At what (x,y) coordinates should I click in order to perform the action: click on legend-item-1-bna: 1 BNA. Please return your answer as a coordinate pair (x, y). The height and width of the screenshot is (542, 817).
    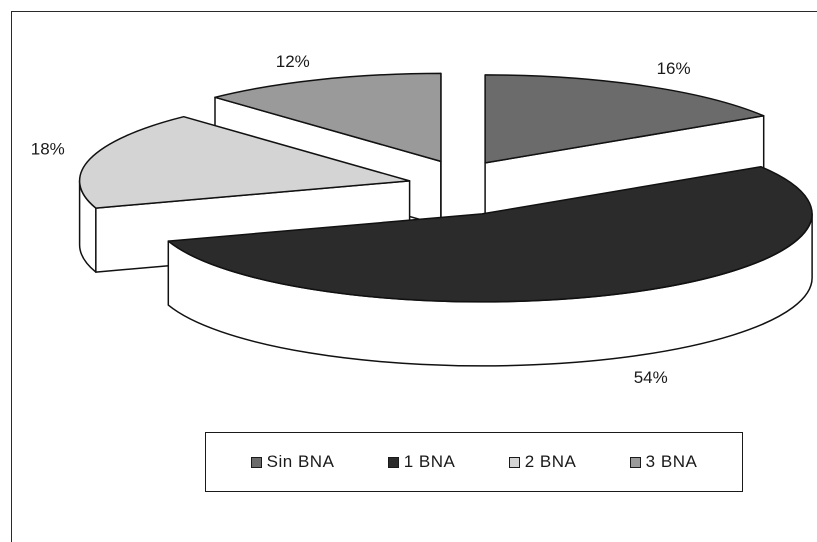
    Looking at the image, I should click on (421, 462).